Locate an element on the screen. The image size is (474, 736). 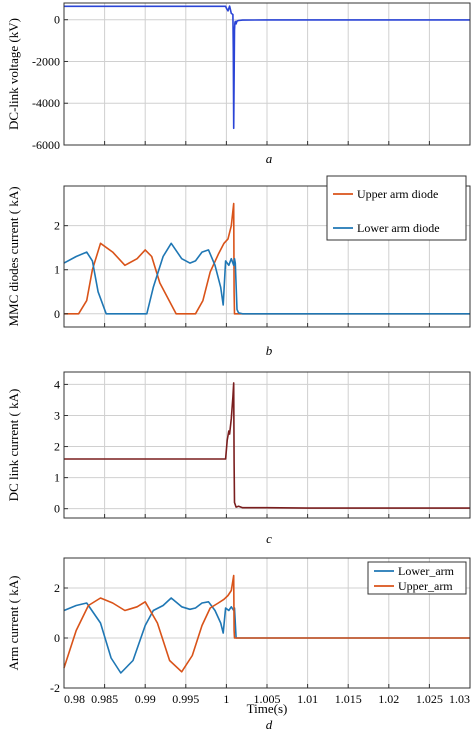
x-axis-label: Time(s) is located at coordinates (267, 708).